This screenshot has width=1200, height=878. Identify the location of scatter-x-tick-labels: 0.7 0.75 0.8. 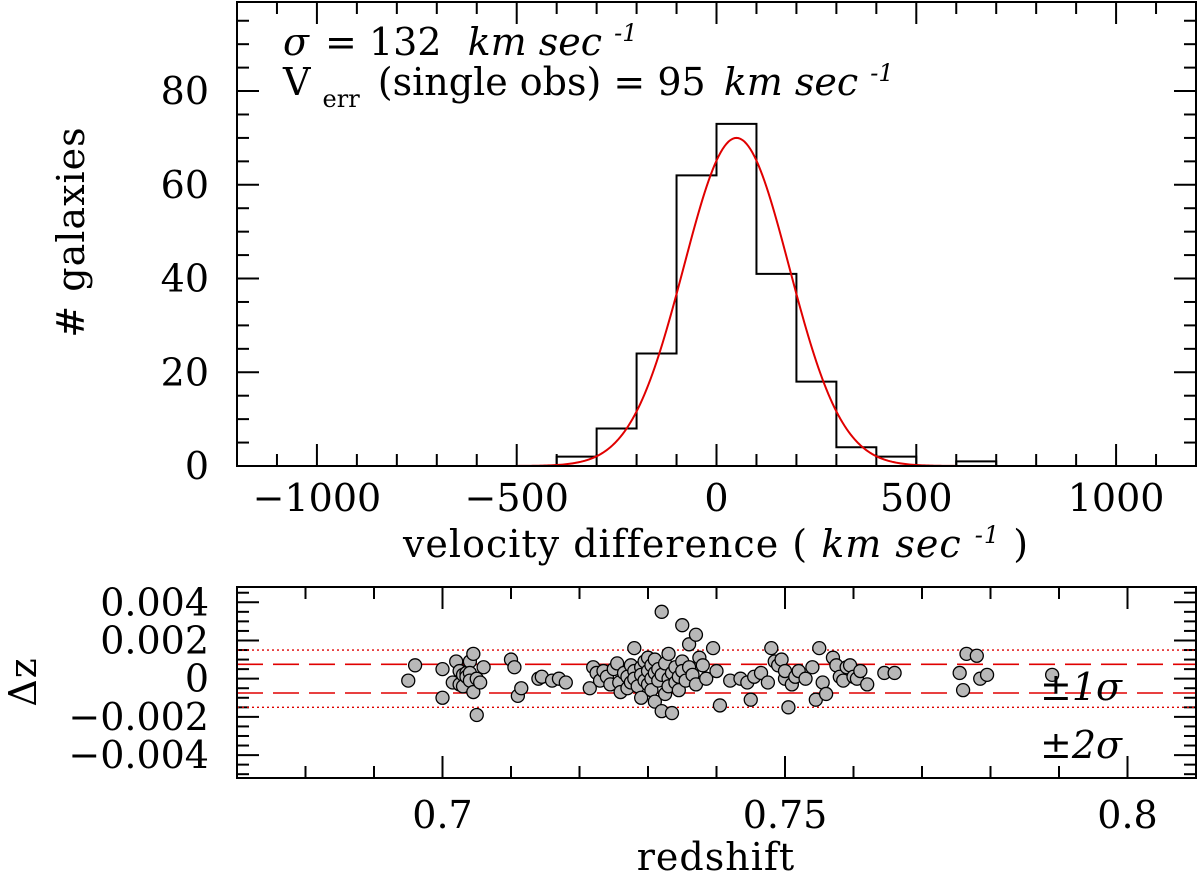
(784, 815).